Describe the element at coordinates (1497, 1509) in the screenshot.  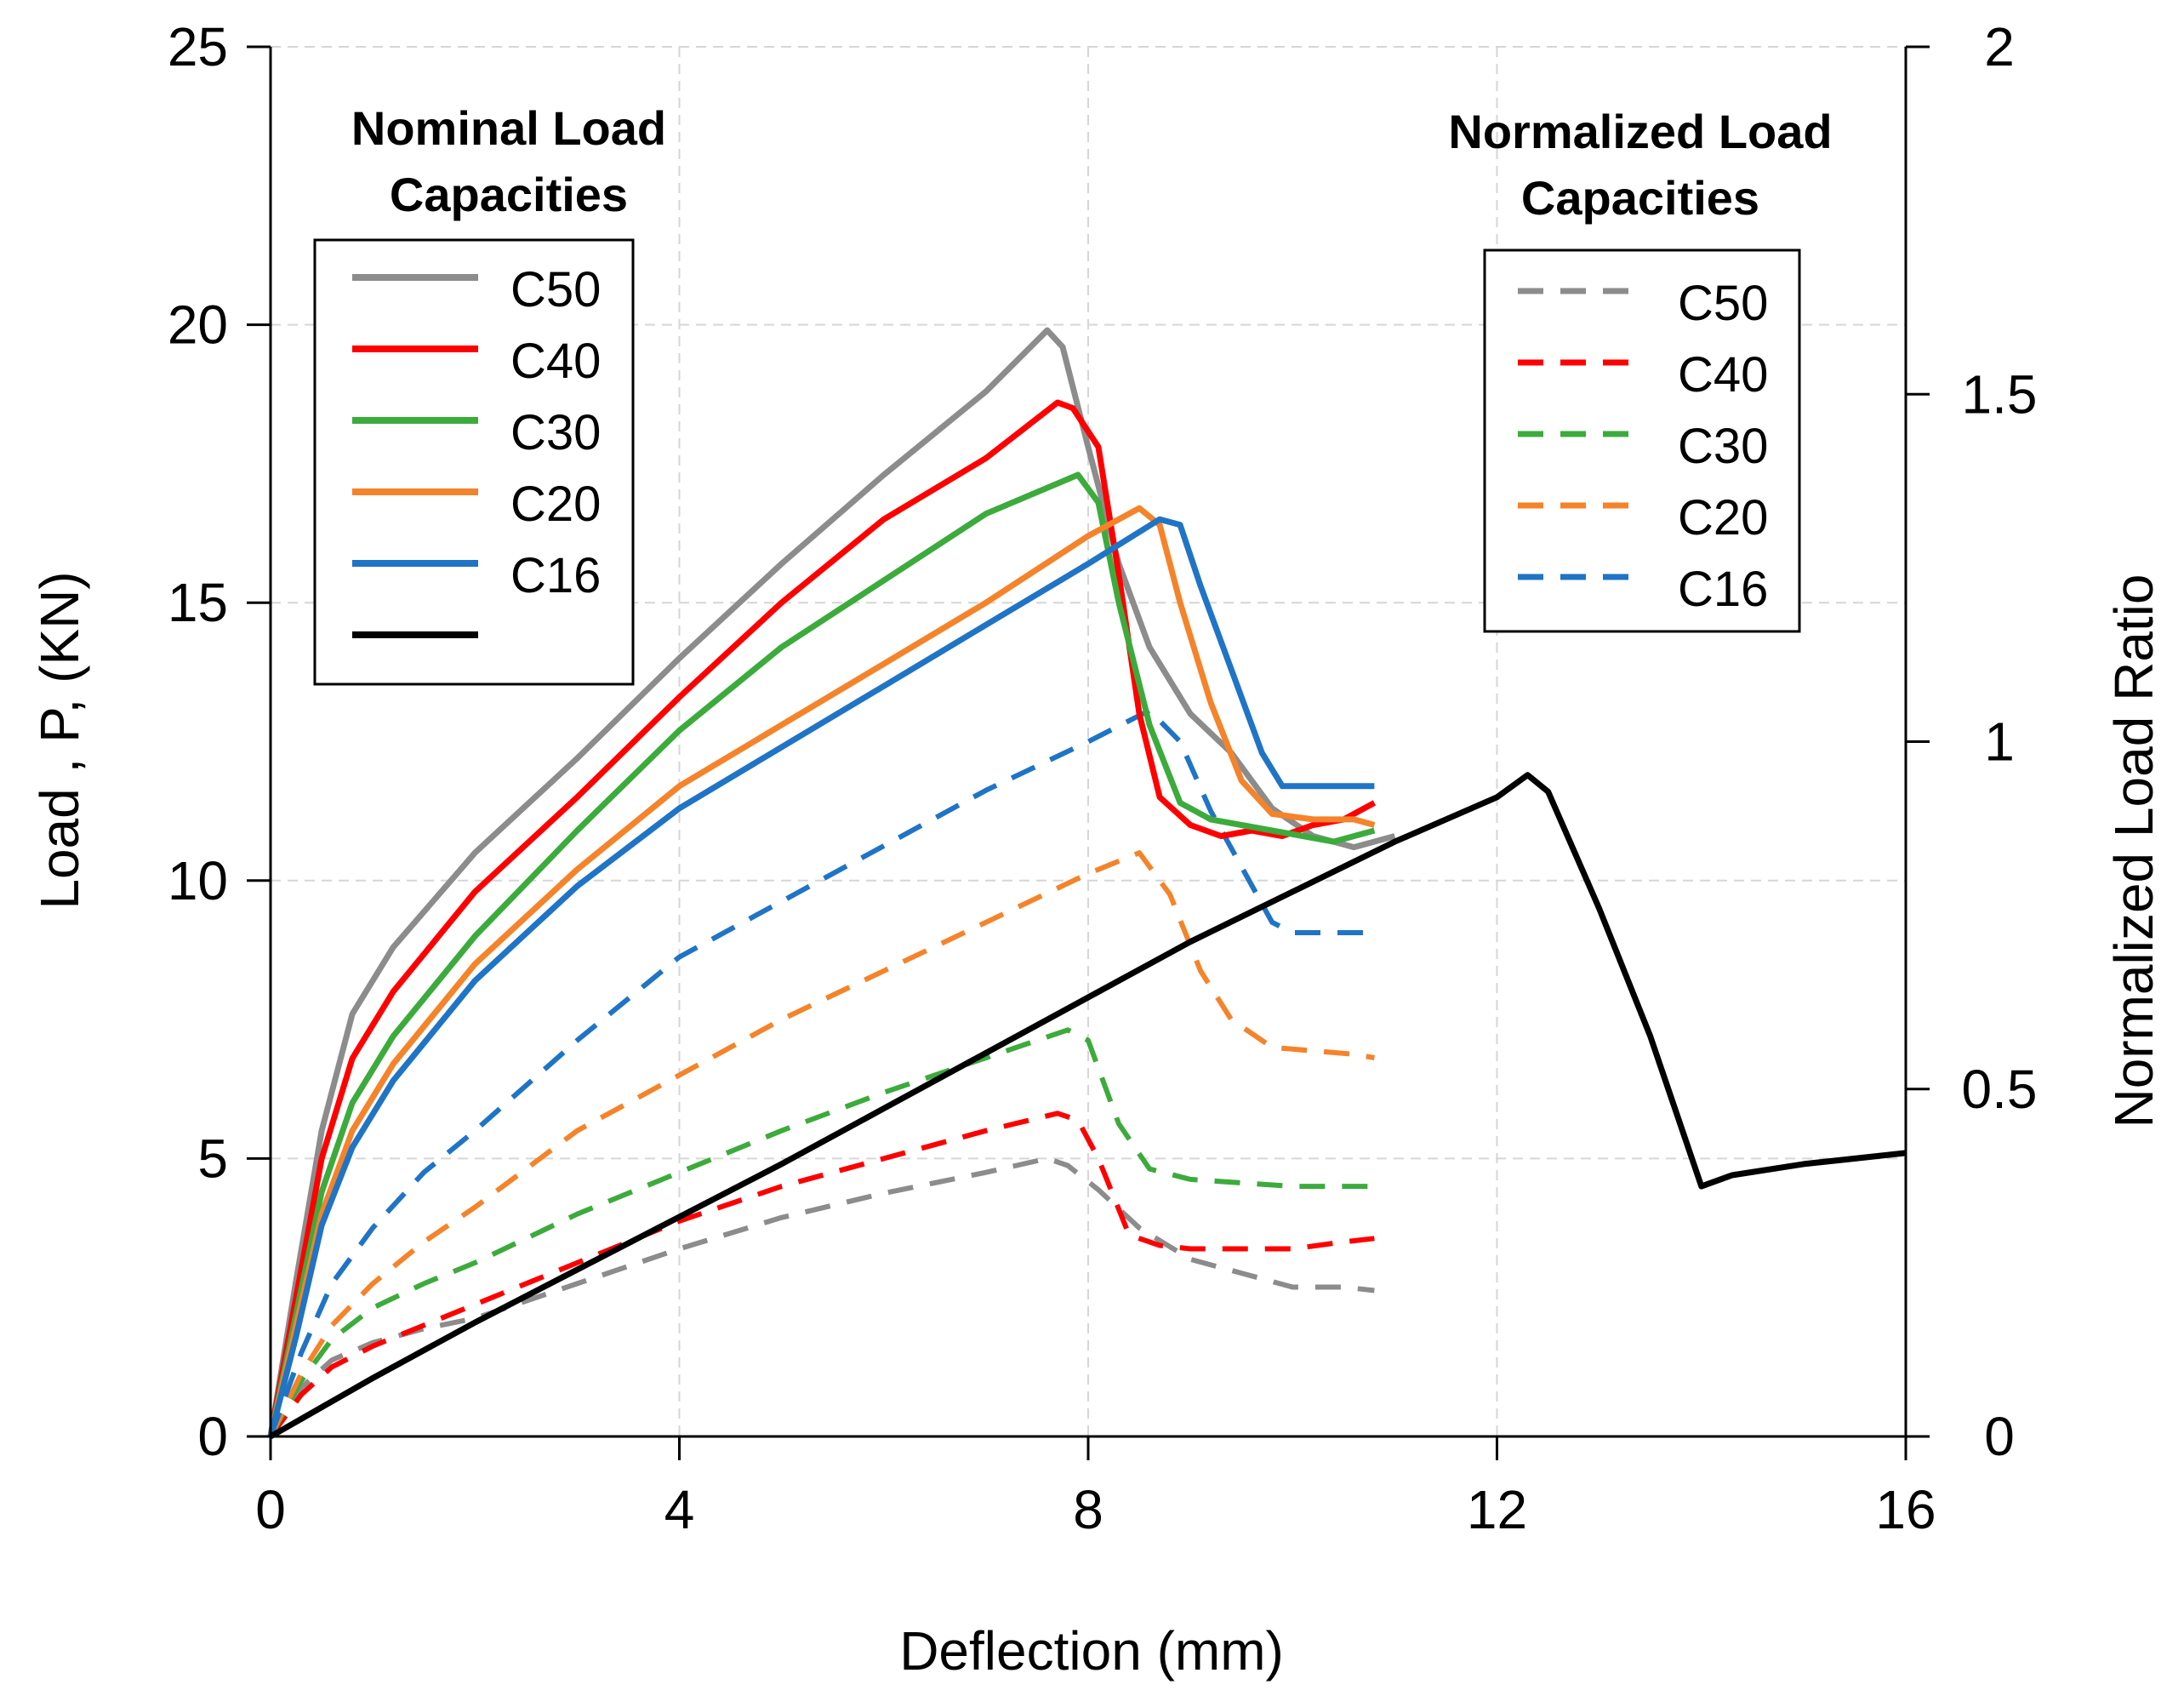
I see `x-tick-label: 12` at that location.